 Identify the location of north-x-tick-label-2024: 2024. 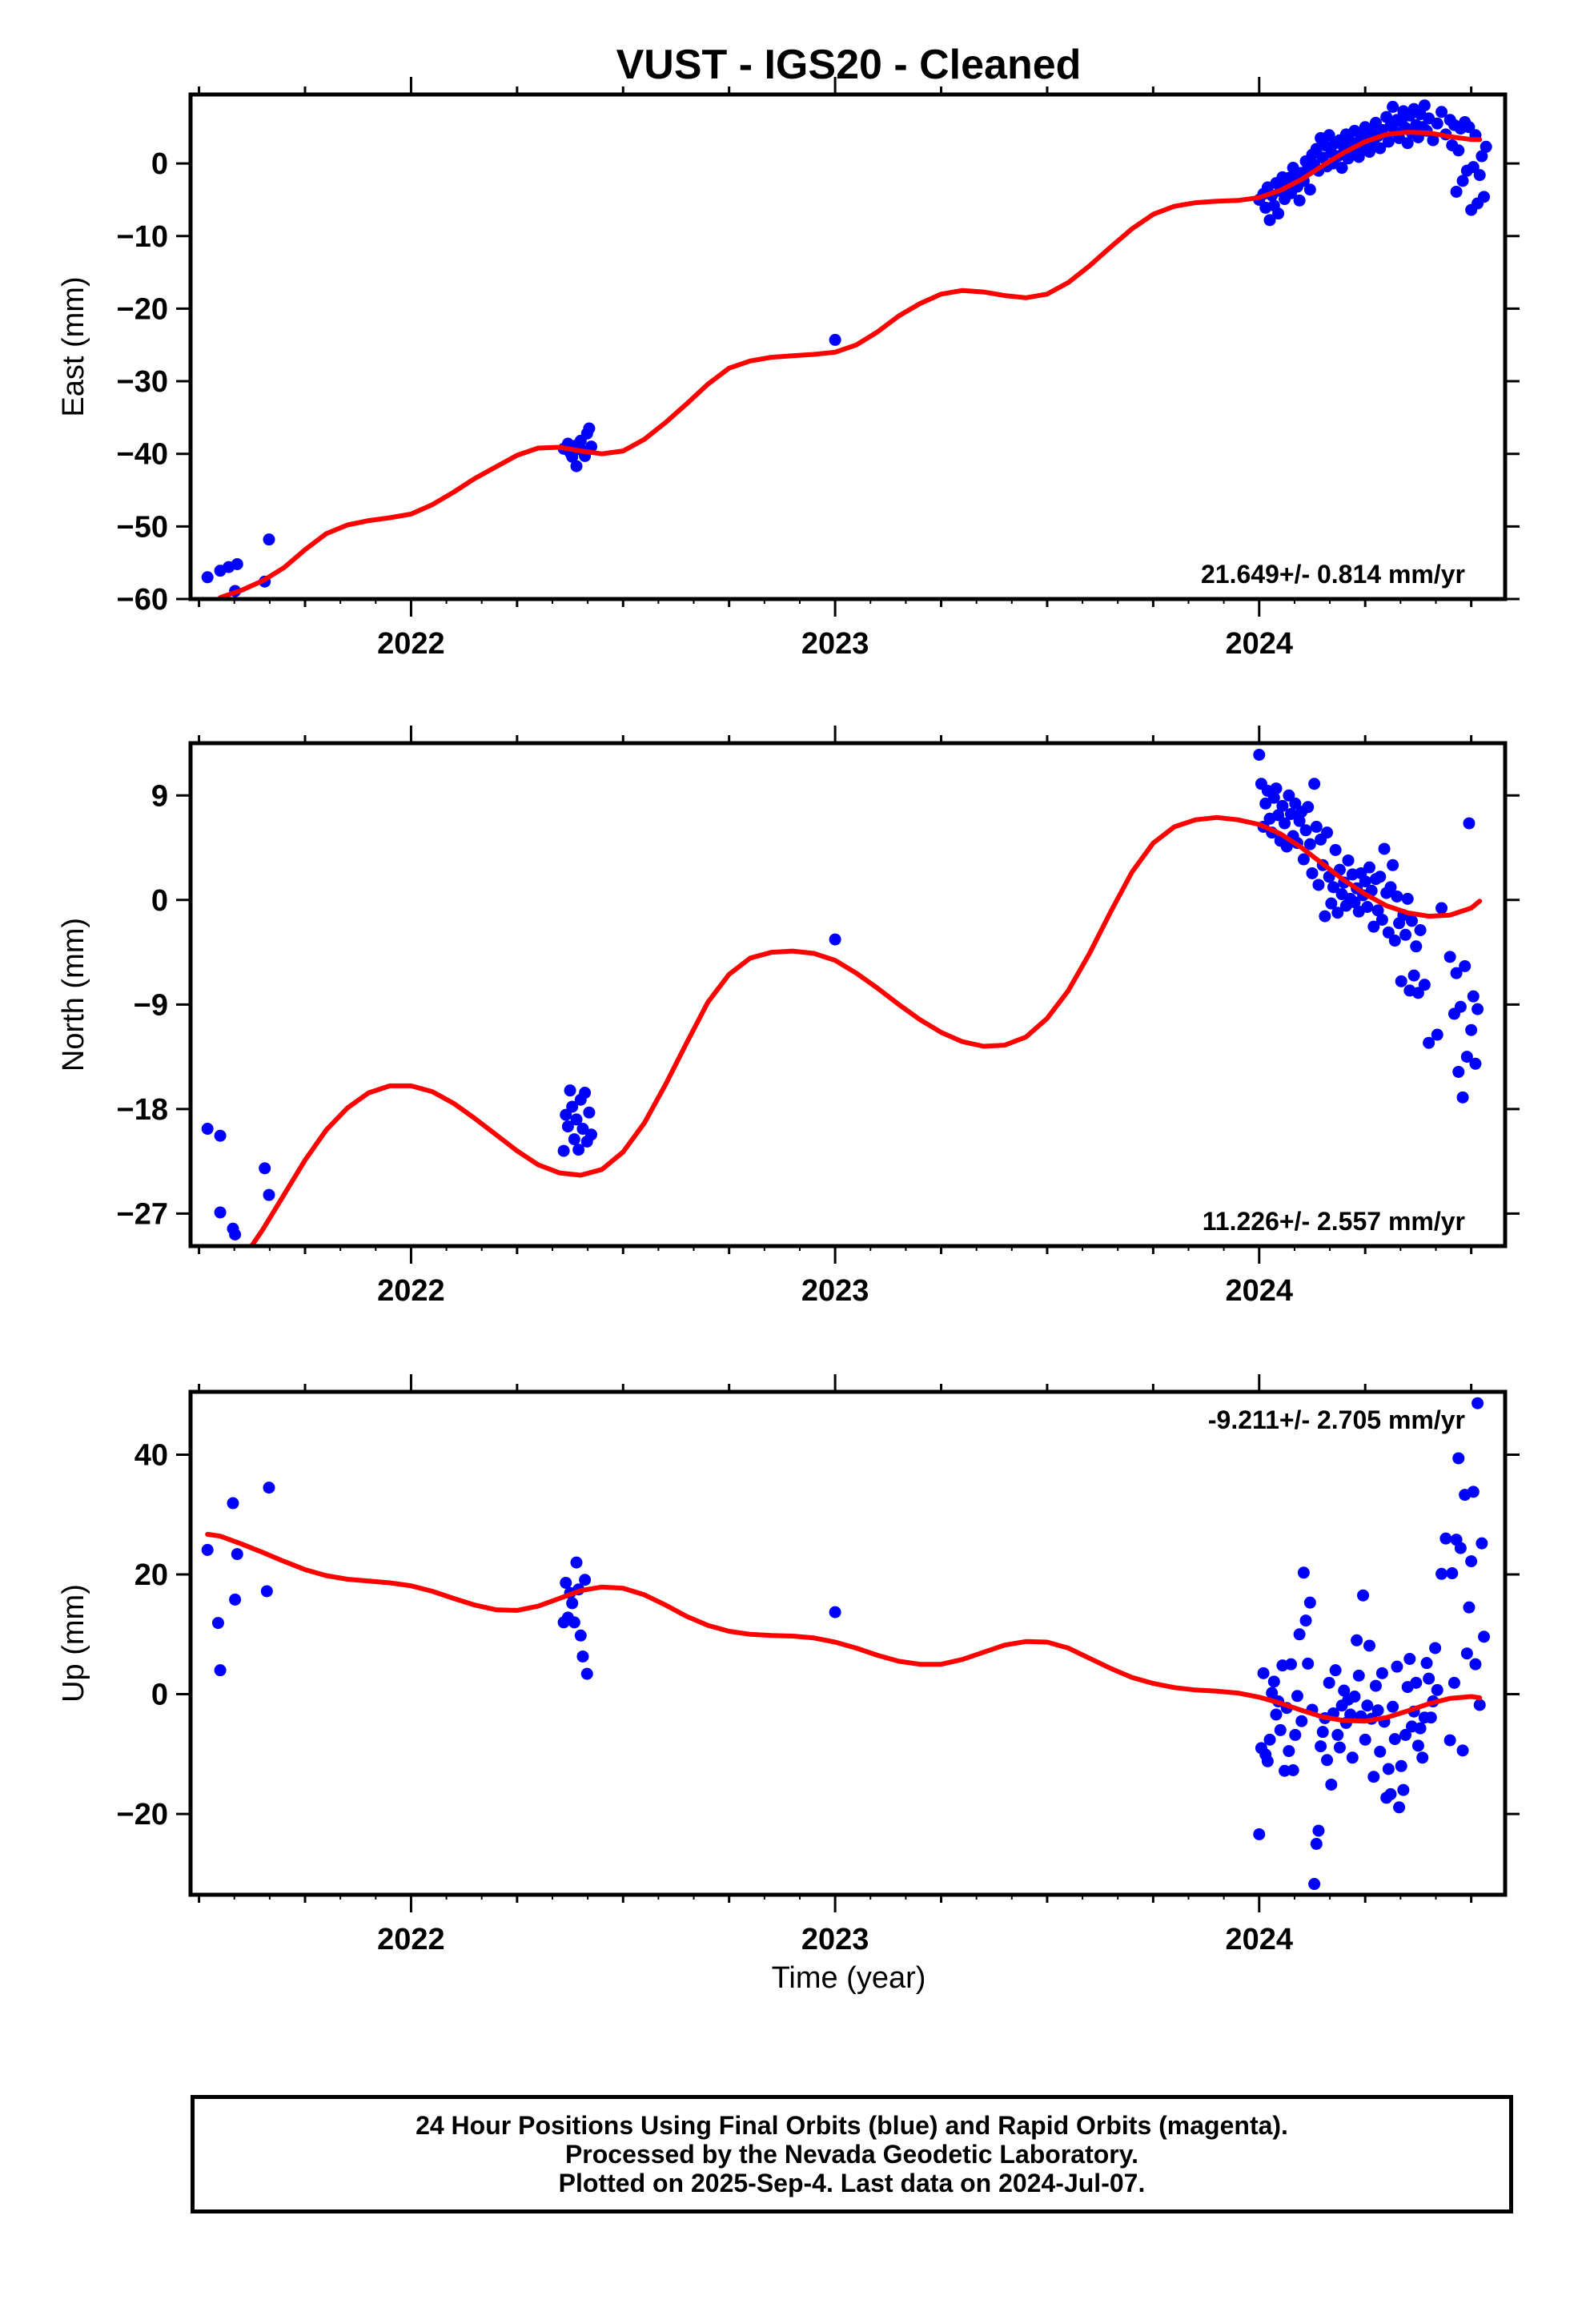
(1260, 1291).